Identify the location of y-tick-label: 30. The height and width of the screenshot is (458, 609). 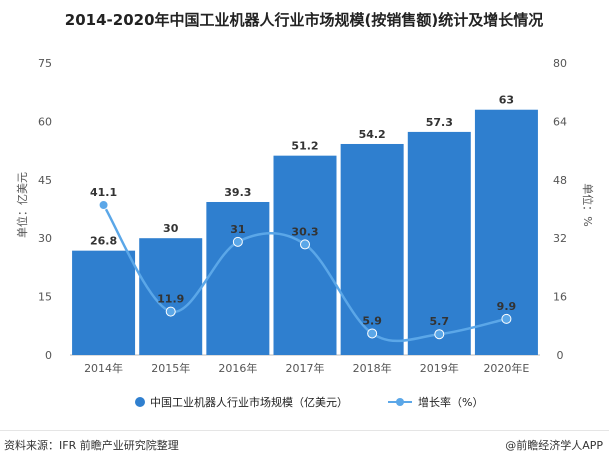
(45, 238).